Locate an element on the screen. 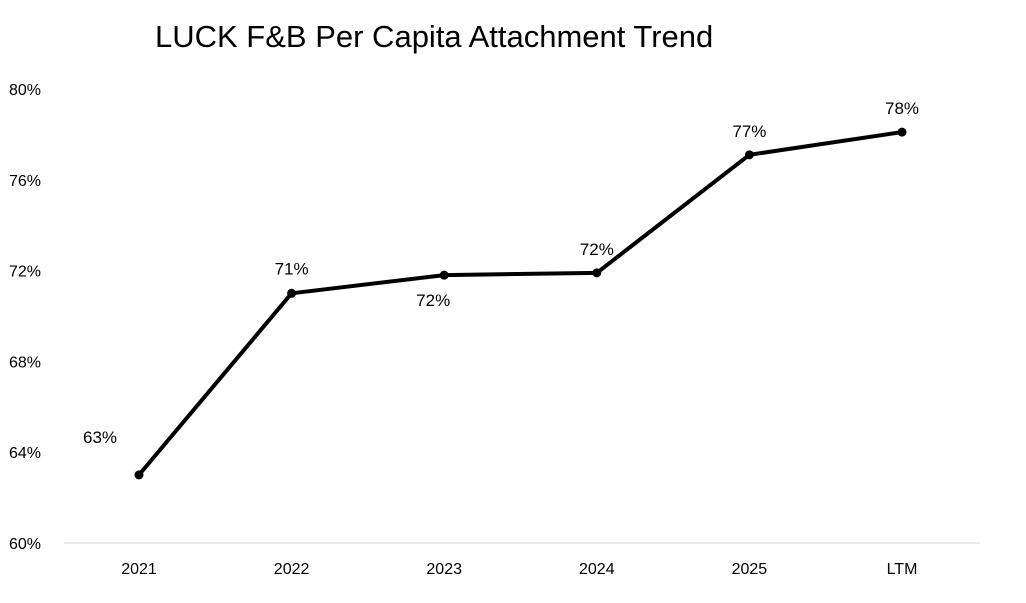  y-tick-label: 72% is located at coordinates (25, 272).